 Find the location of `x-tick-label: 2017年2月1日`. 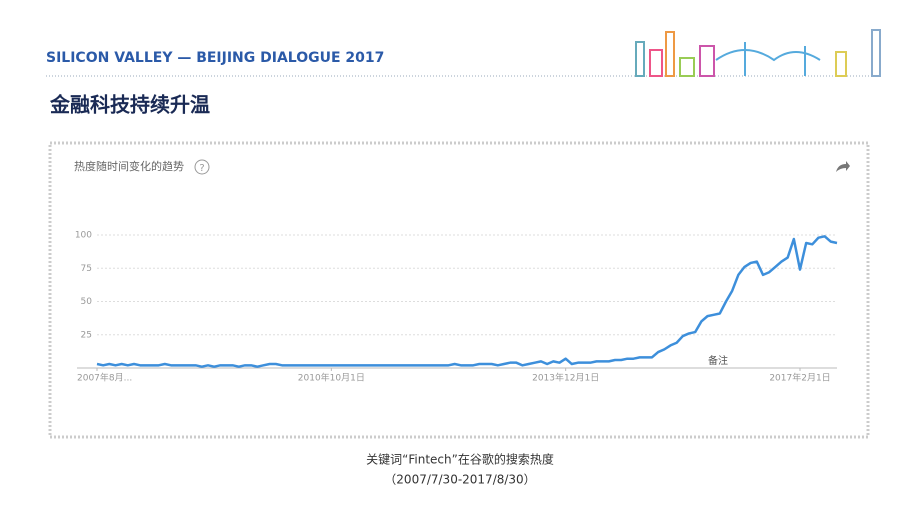

x-tick-label: 2017年2月1日 is located at coordinates (799, 378).